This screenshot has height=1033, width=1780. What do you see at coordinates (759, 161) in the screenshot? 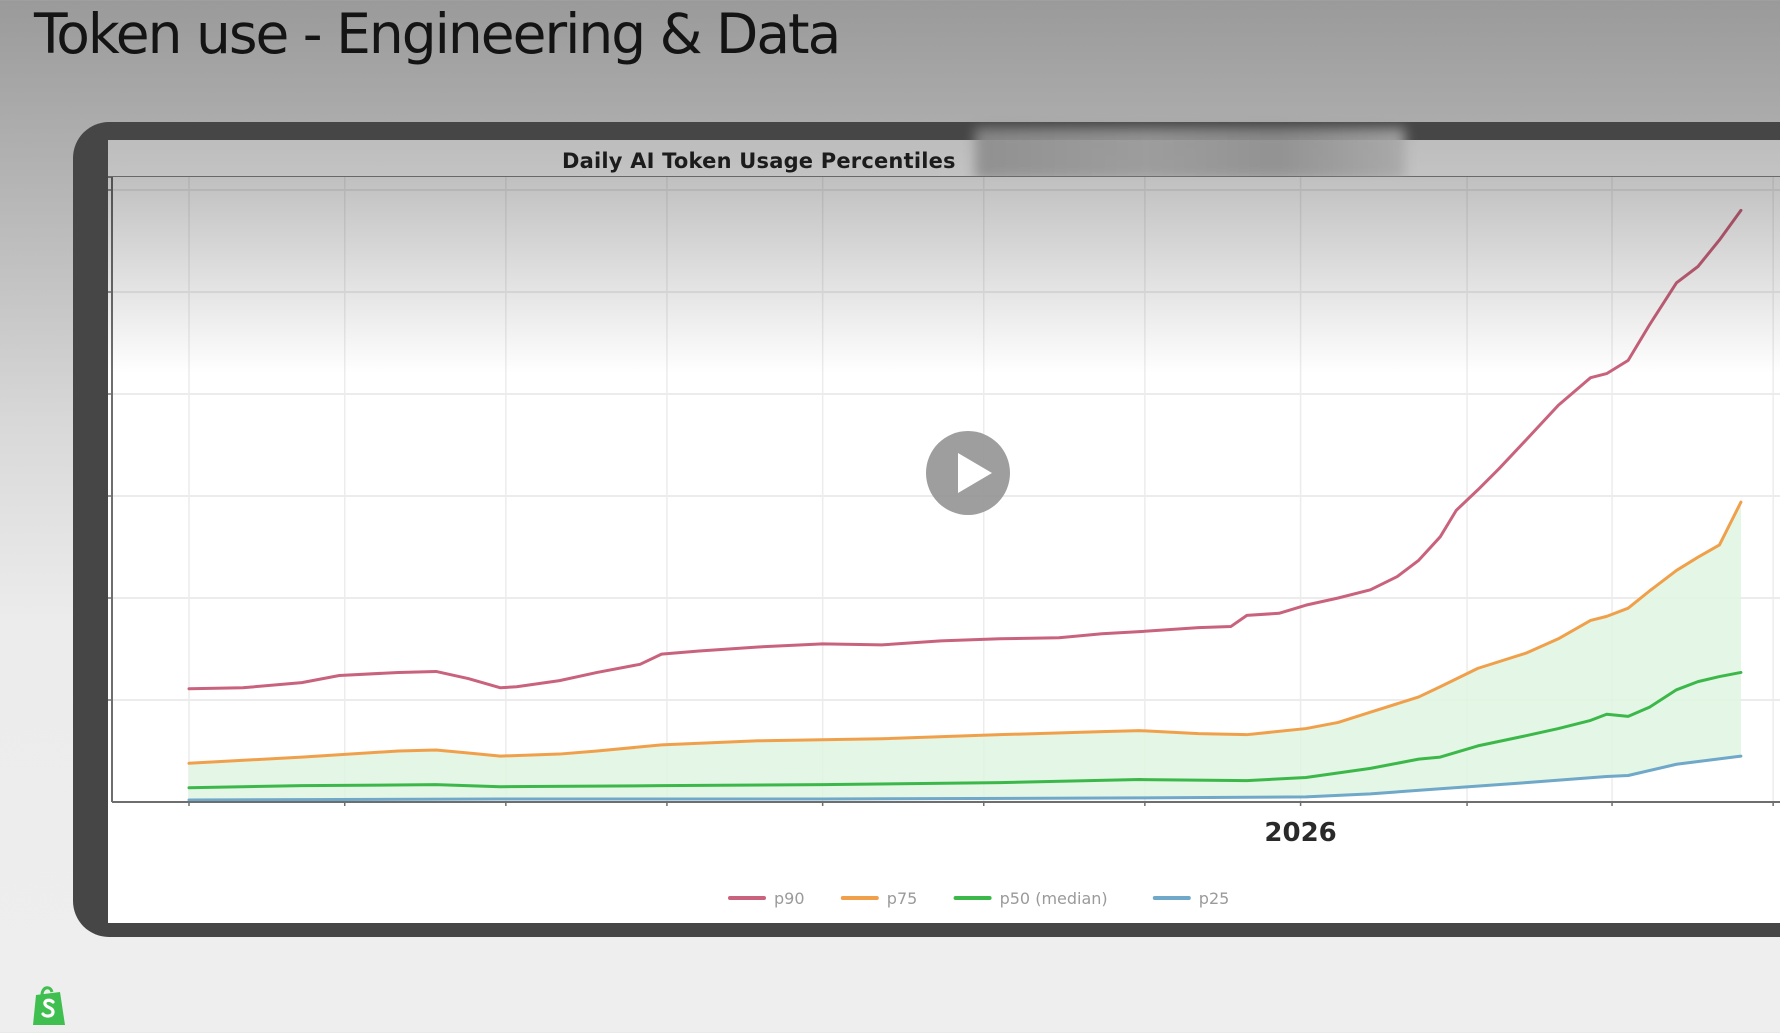
I see `chart-title: Daily AI Token Usage Percentiles` at bounding box center [759, 161].